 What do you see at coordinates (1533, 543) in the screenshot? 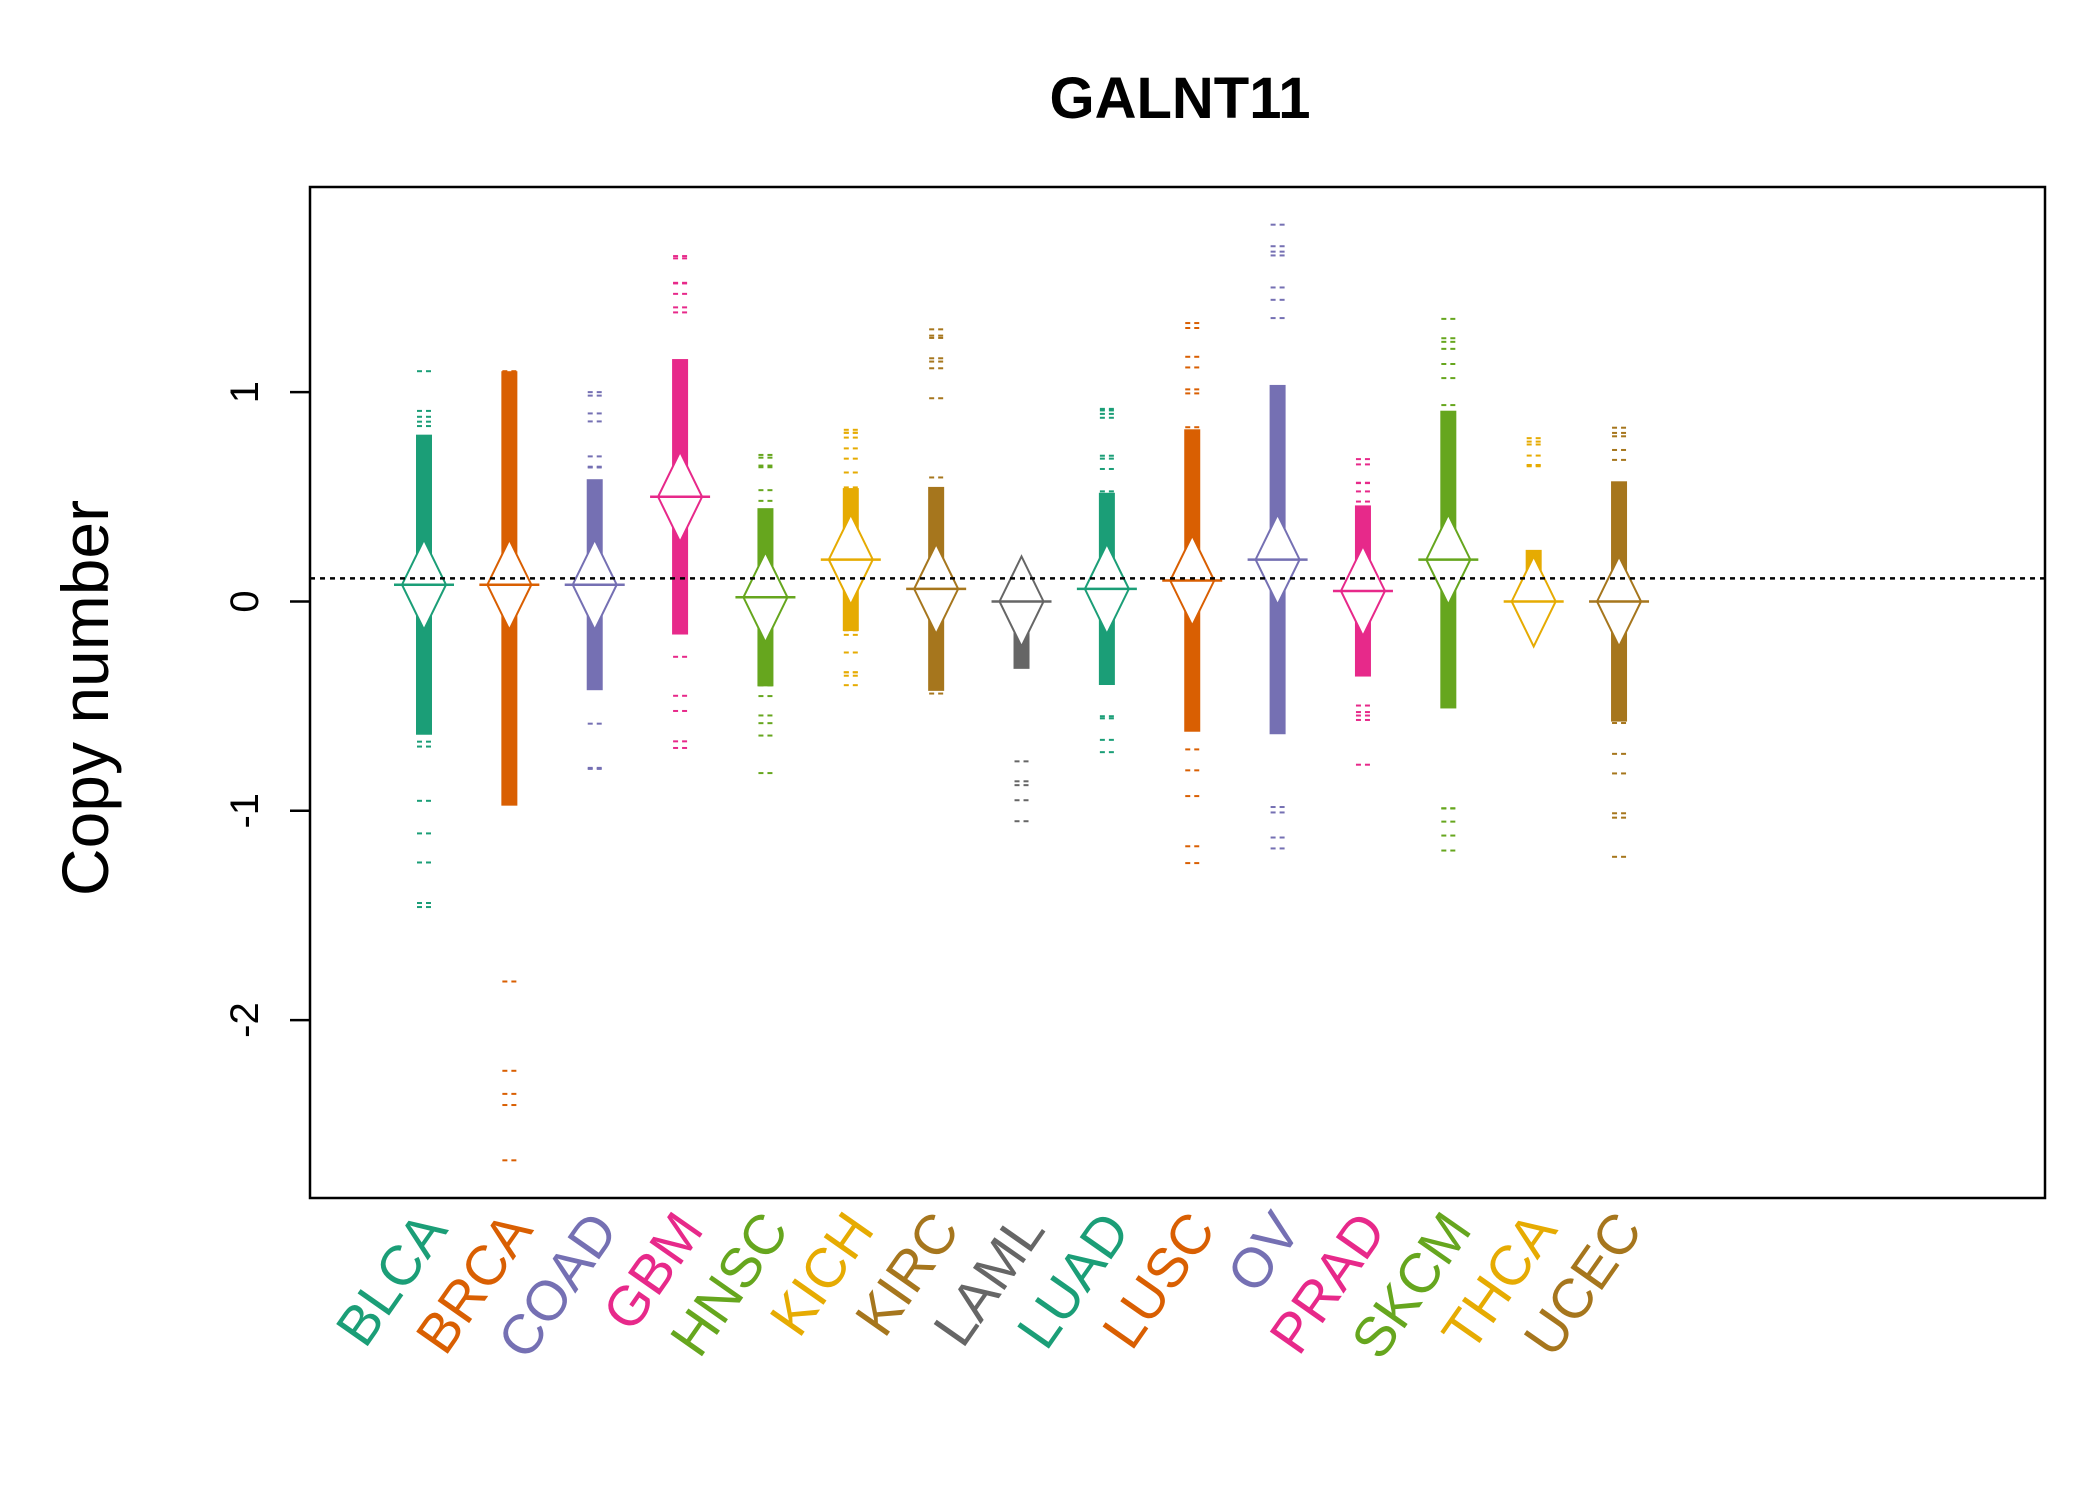
I see `bean-thca` at bounding box center [1533, 543].